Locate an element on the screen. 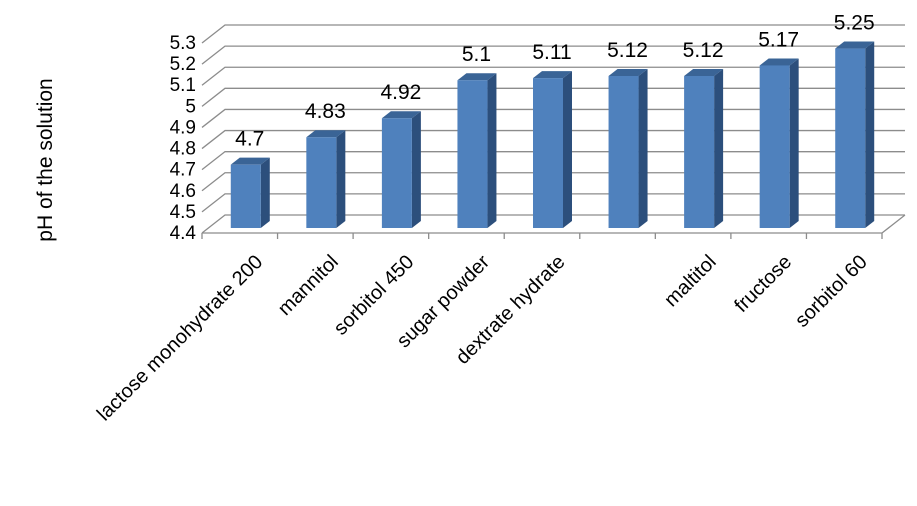  y-tick-label: 4.6 is located at coordinates (183, 191).